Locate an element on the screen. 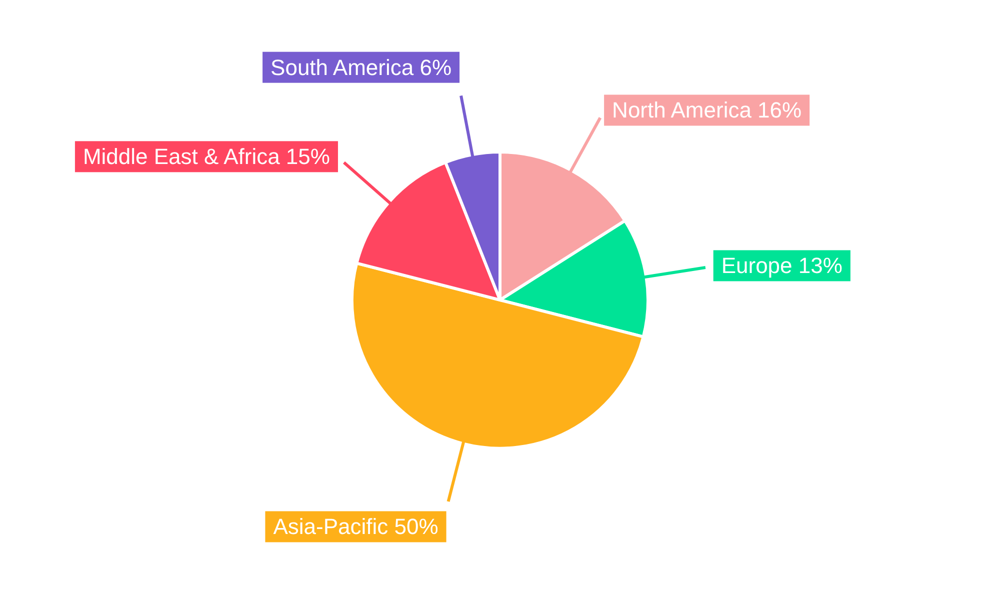 The image size is (1000, 600). slice-label: South America 6% is located at coordinates (361, 67).